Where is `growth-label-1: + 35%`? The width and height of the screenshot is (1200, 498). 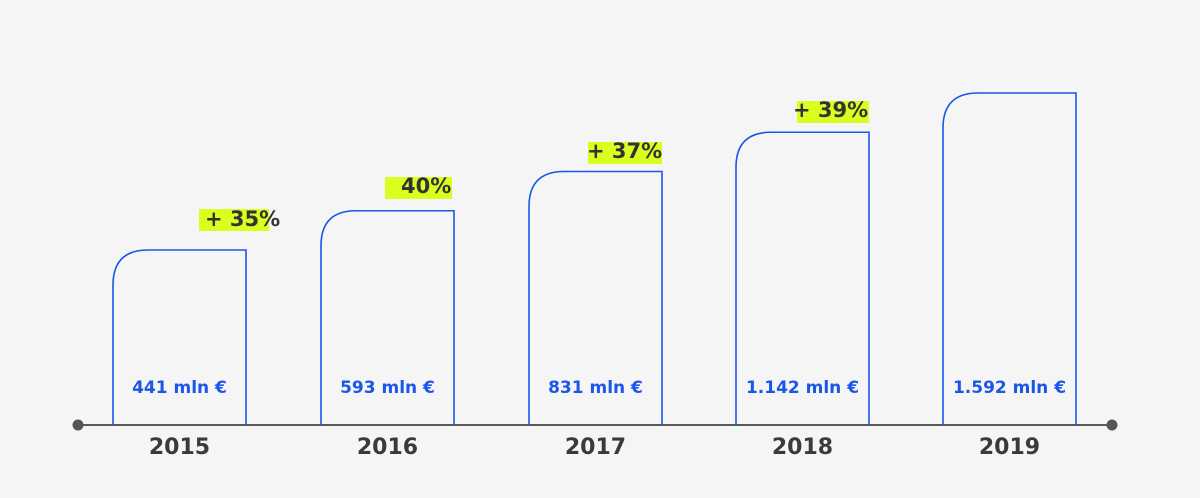
growth-label-1: + 35% is located at coordinates (242, 219).